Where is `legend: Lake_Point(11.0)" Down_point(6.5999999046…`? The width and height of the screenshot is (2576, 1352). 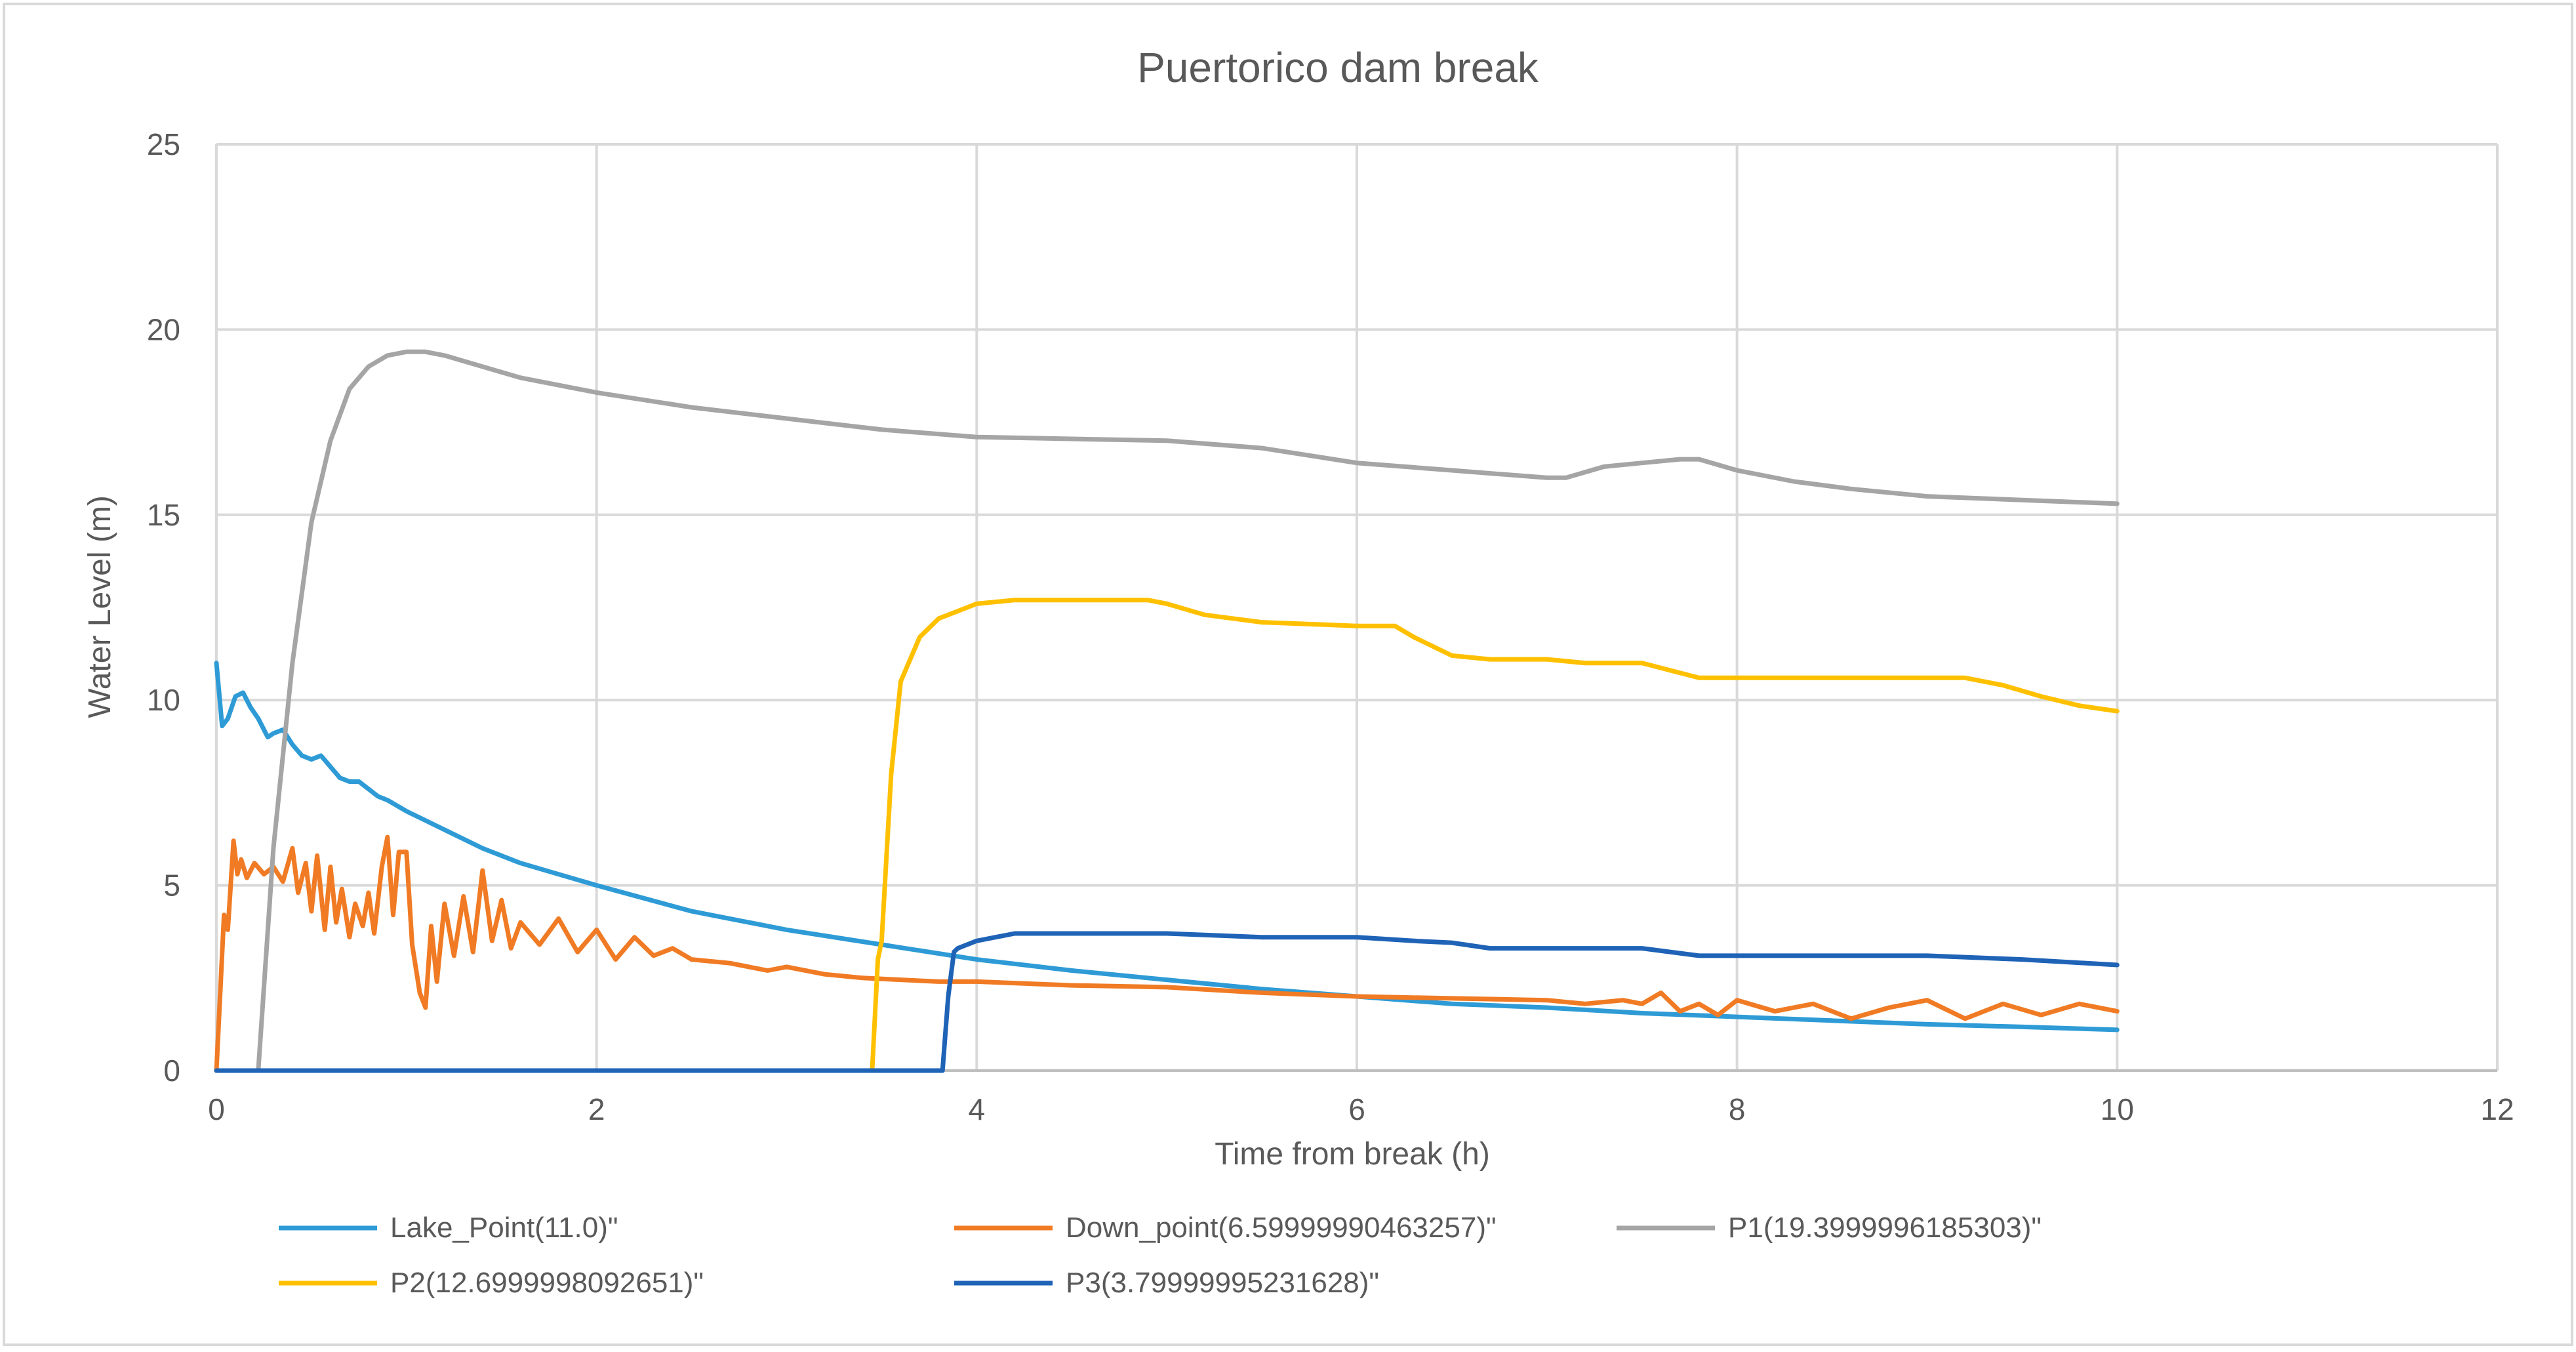 legend: Lake_Point(11.0)" Down_point(6.5999999046… is located at coordinates (1160, 1255).